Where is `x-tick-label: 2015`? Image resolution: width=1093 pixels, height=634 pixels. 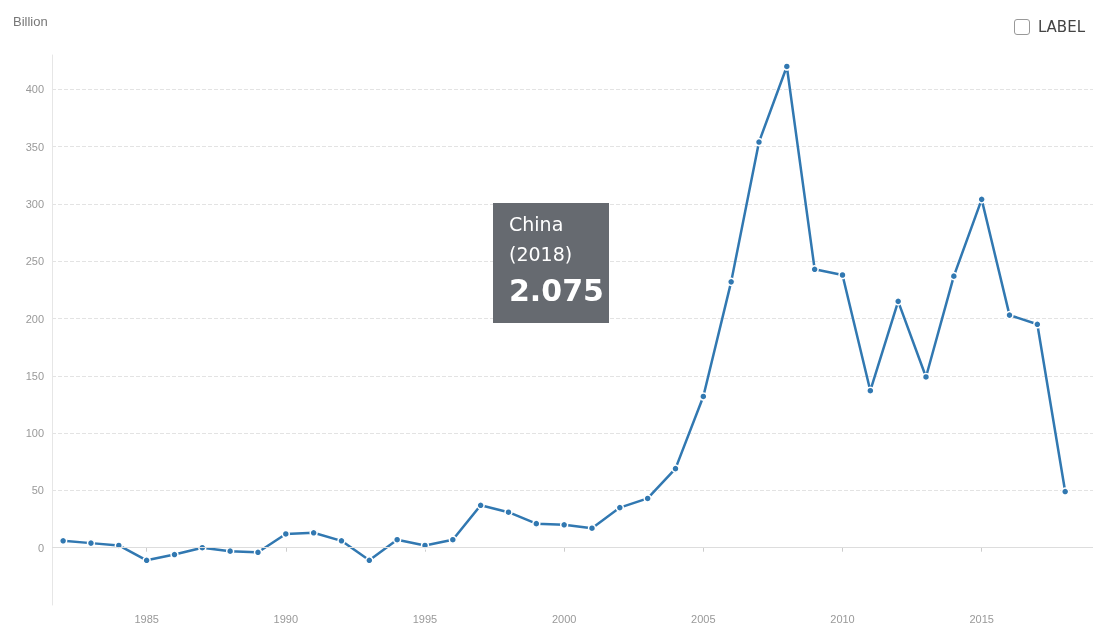
x-tick-label: 2015 is located at coordinates (981, 618).